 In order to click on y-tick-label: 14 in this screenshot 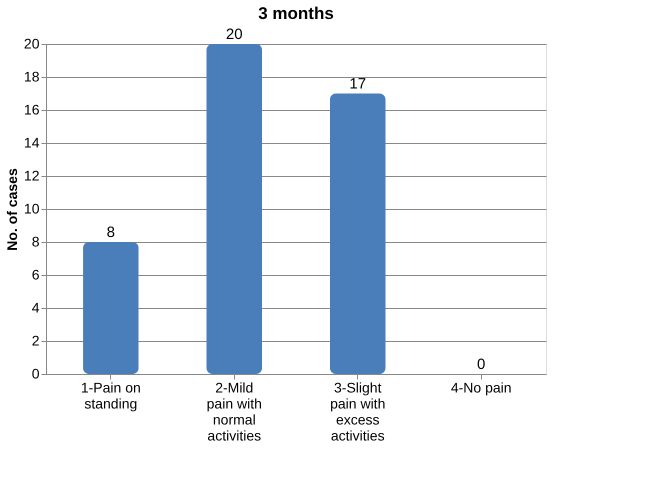, I will do `click(32, 142)`.